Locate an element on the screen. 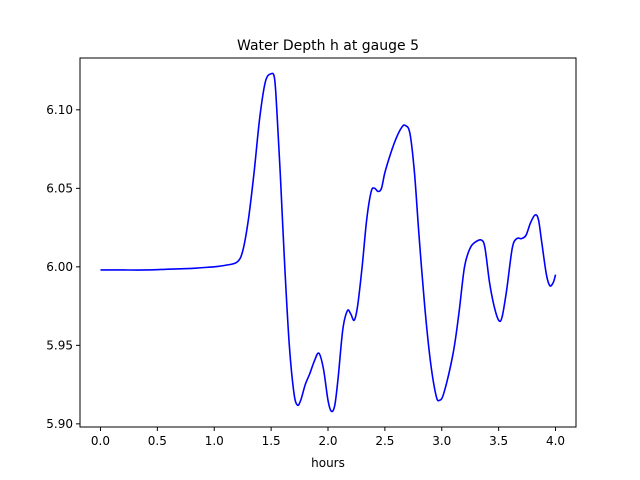 Image resolution: width=640 pixels, height=480 pixels. x-tick-label: 0.5 is located at coordinates (157, 441).